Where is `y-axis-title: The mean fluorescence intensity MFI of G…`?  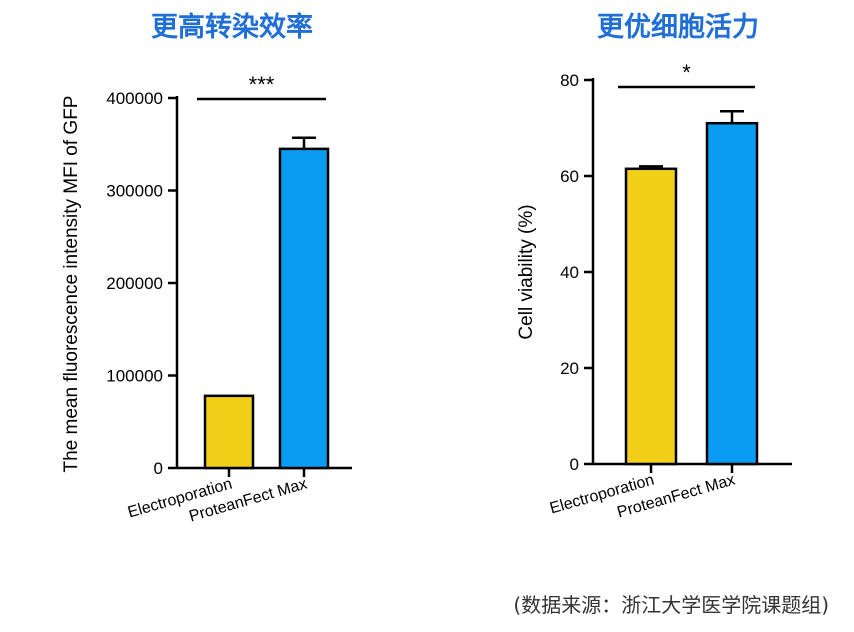 y-axis-title: The mean fluorescence intensity MFI of G… is located at coordinates (71, 284).